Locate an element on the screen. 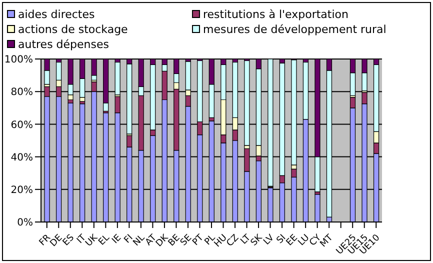 Image resolution: width=433 pixels, height=263 pixels. x-tick-label: ES is located at coordinates (69, 240).